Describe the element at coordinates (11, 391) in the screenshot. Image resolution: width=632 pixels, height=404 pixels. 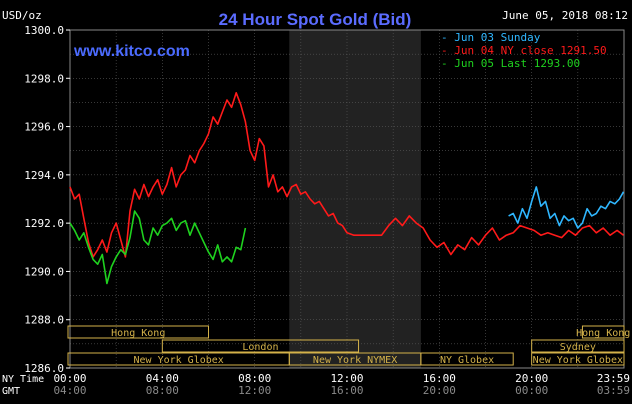
I see `x-axis-label-gmt: GMT` at that location.